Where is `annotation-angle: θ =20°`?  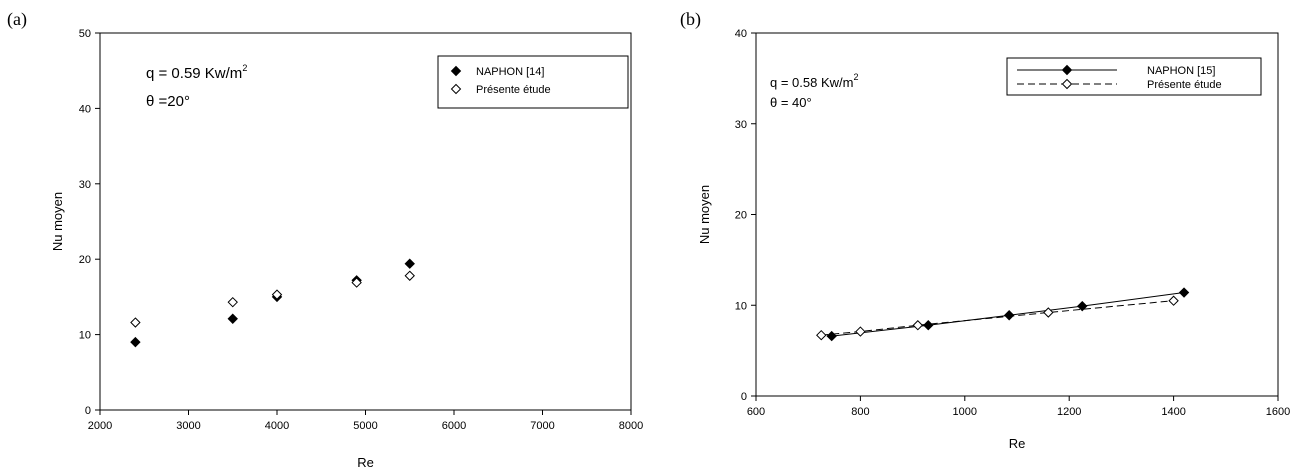
annotation-angle: θ =20° is located at coordinates (168, 101).